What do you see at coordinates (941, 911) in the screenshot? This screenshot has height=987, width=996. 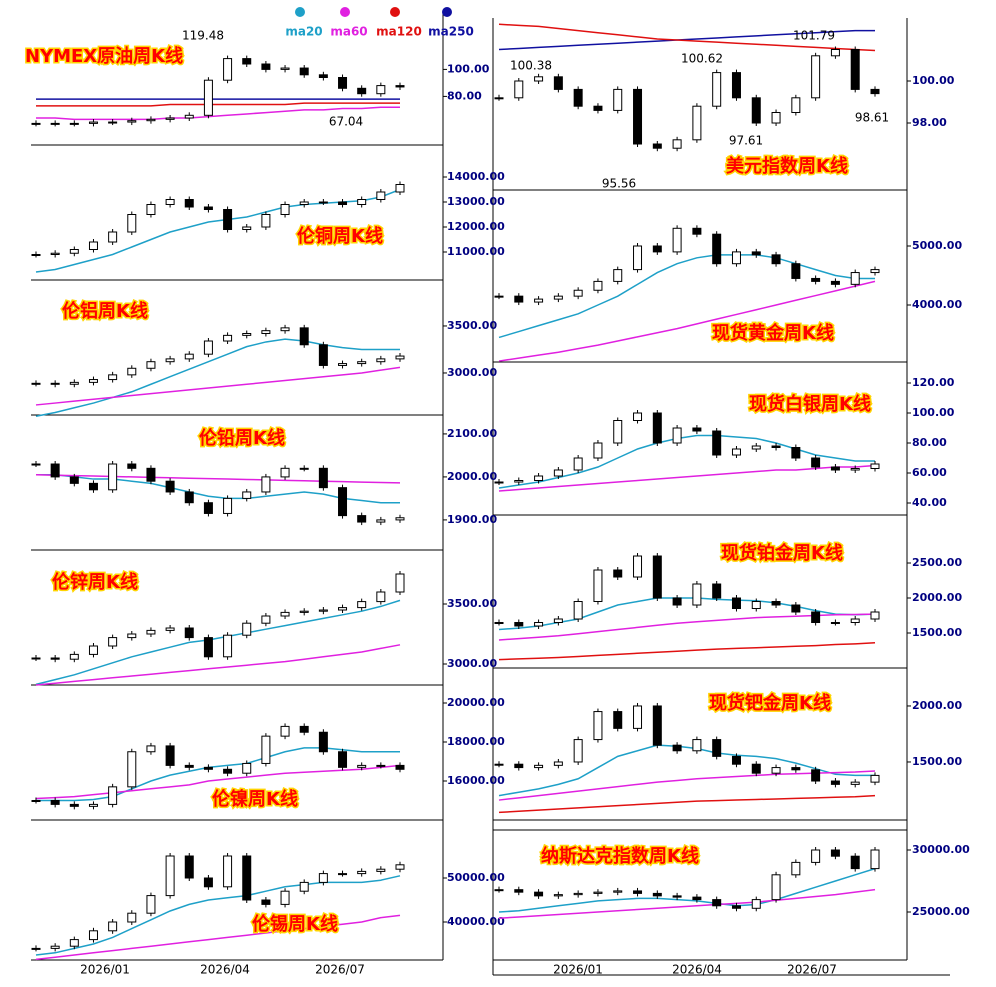 I see `y-tick-label: 25000.00` at bounding box center [941, 911].